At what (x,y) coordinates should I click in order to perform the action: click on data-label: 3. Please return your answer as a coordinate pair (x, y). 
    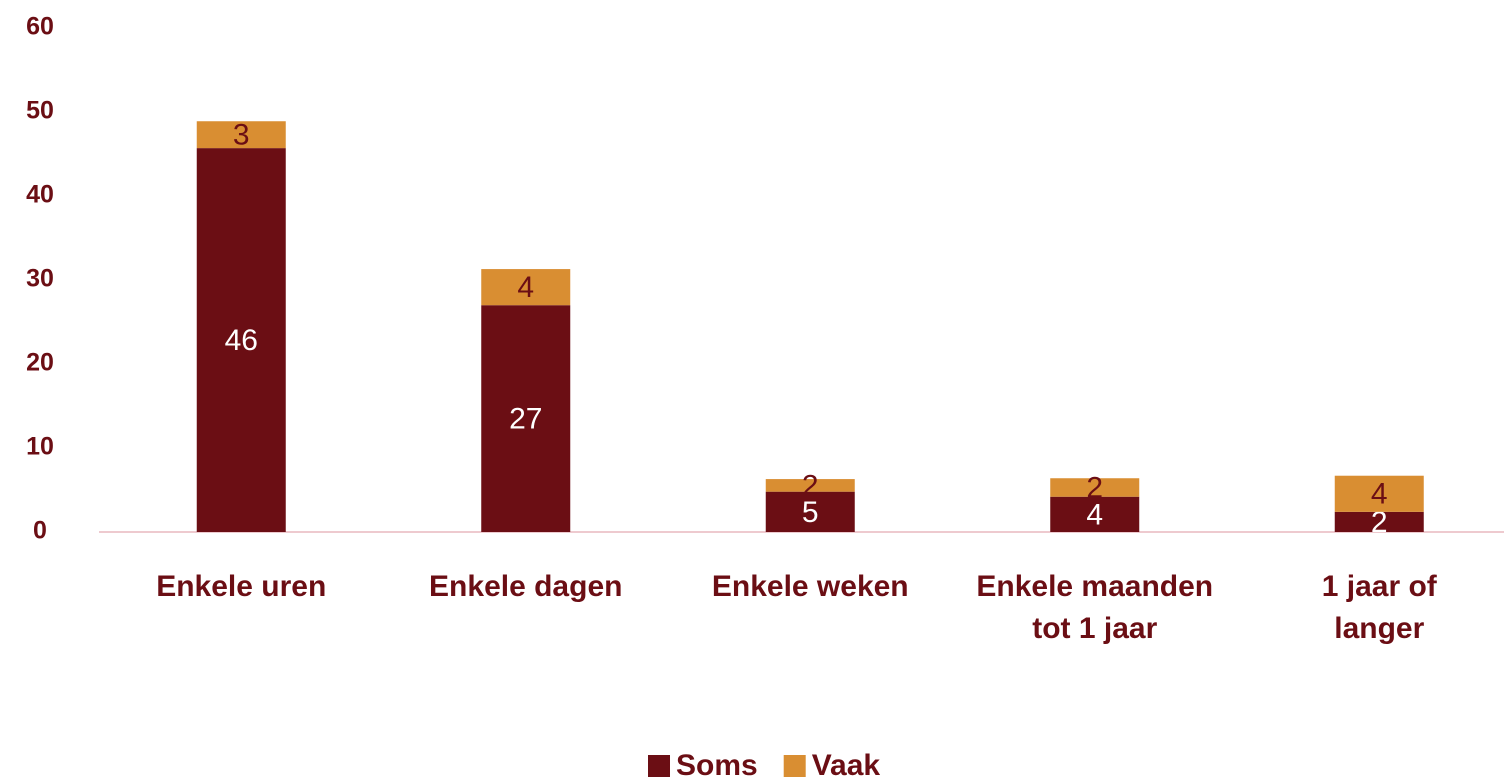
    Looking at the image, I should click on (241, 135).